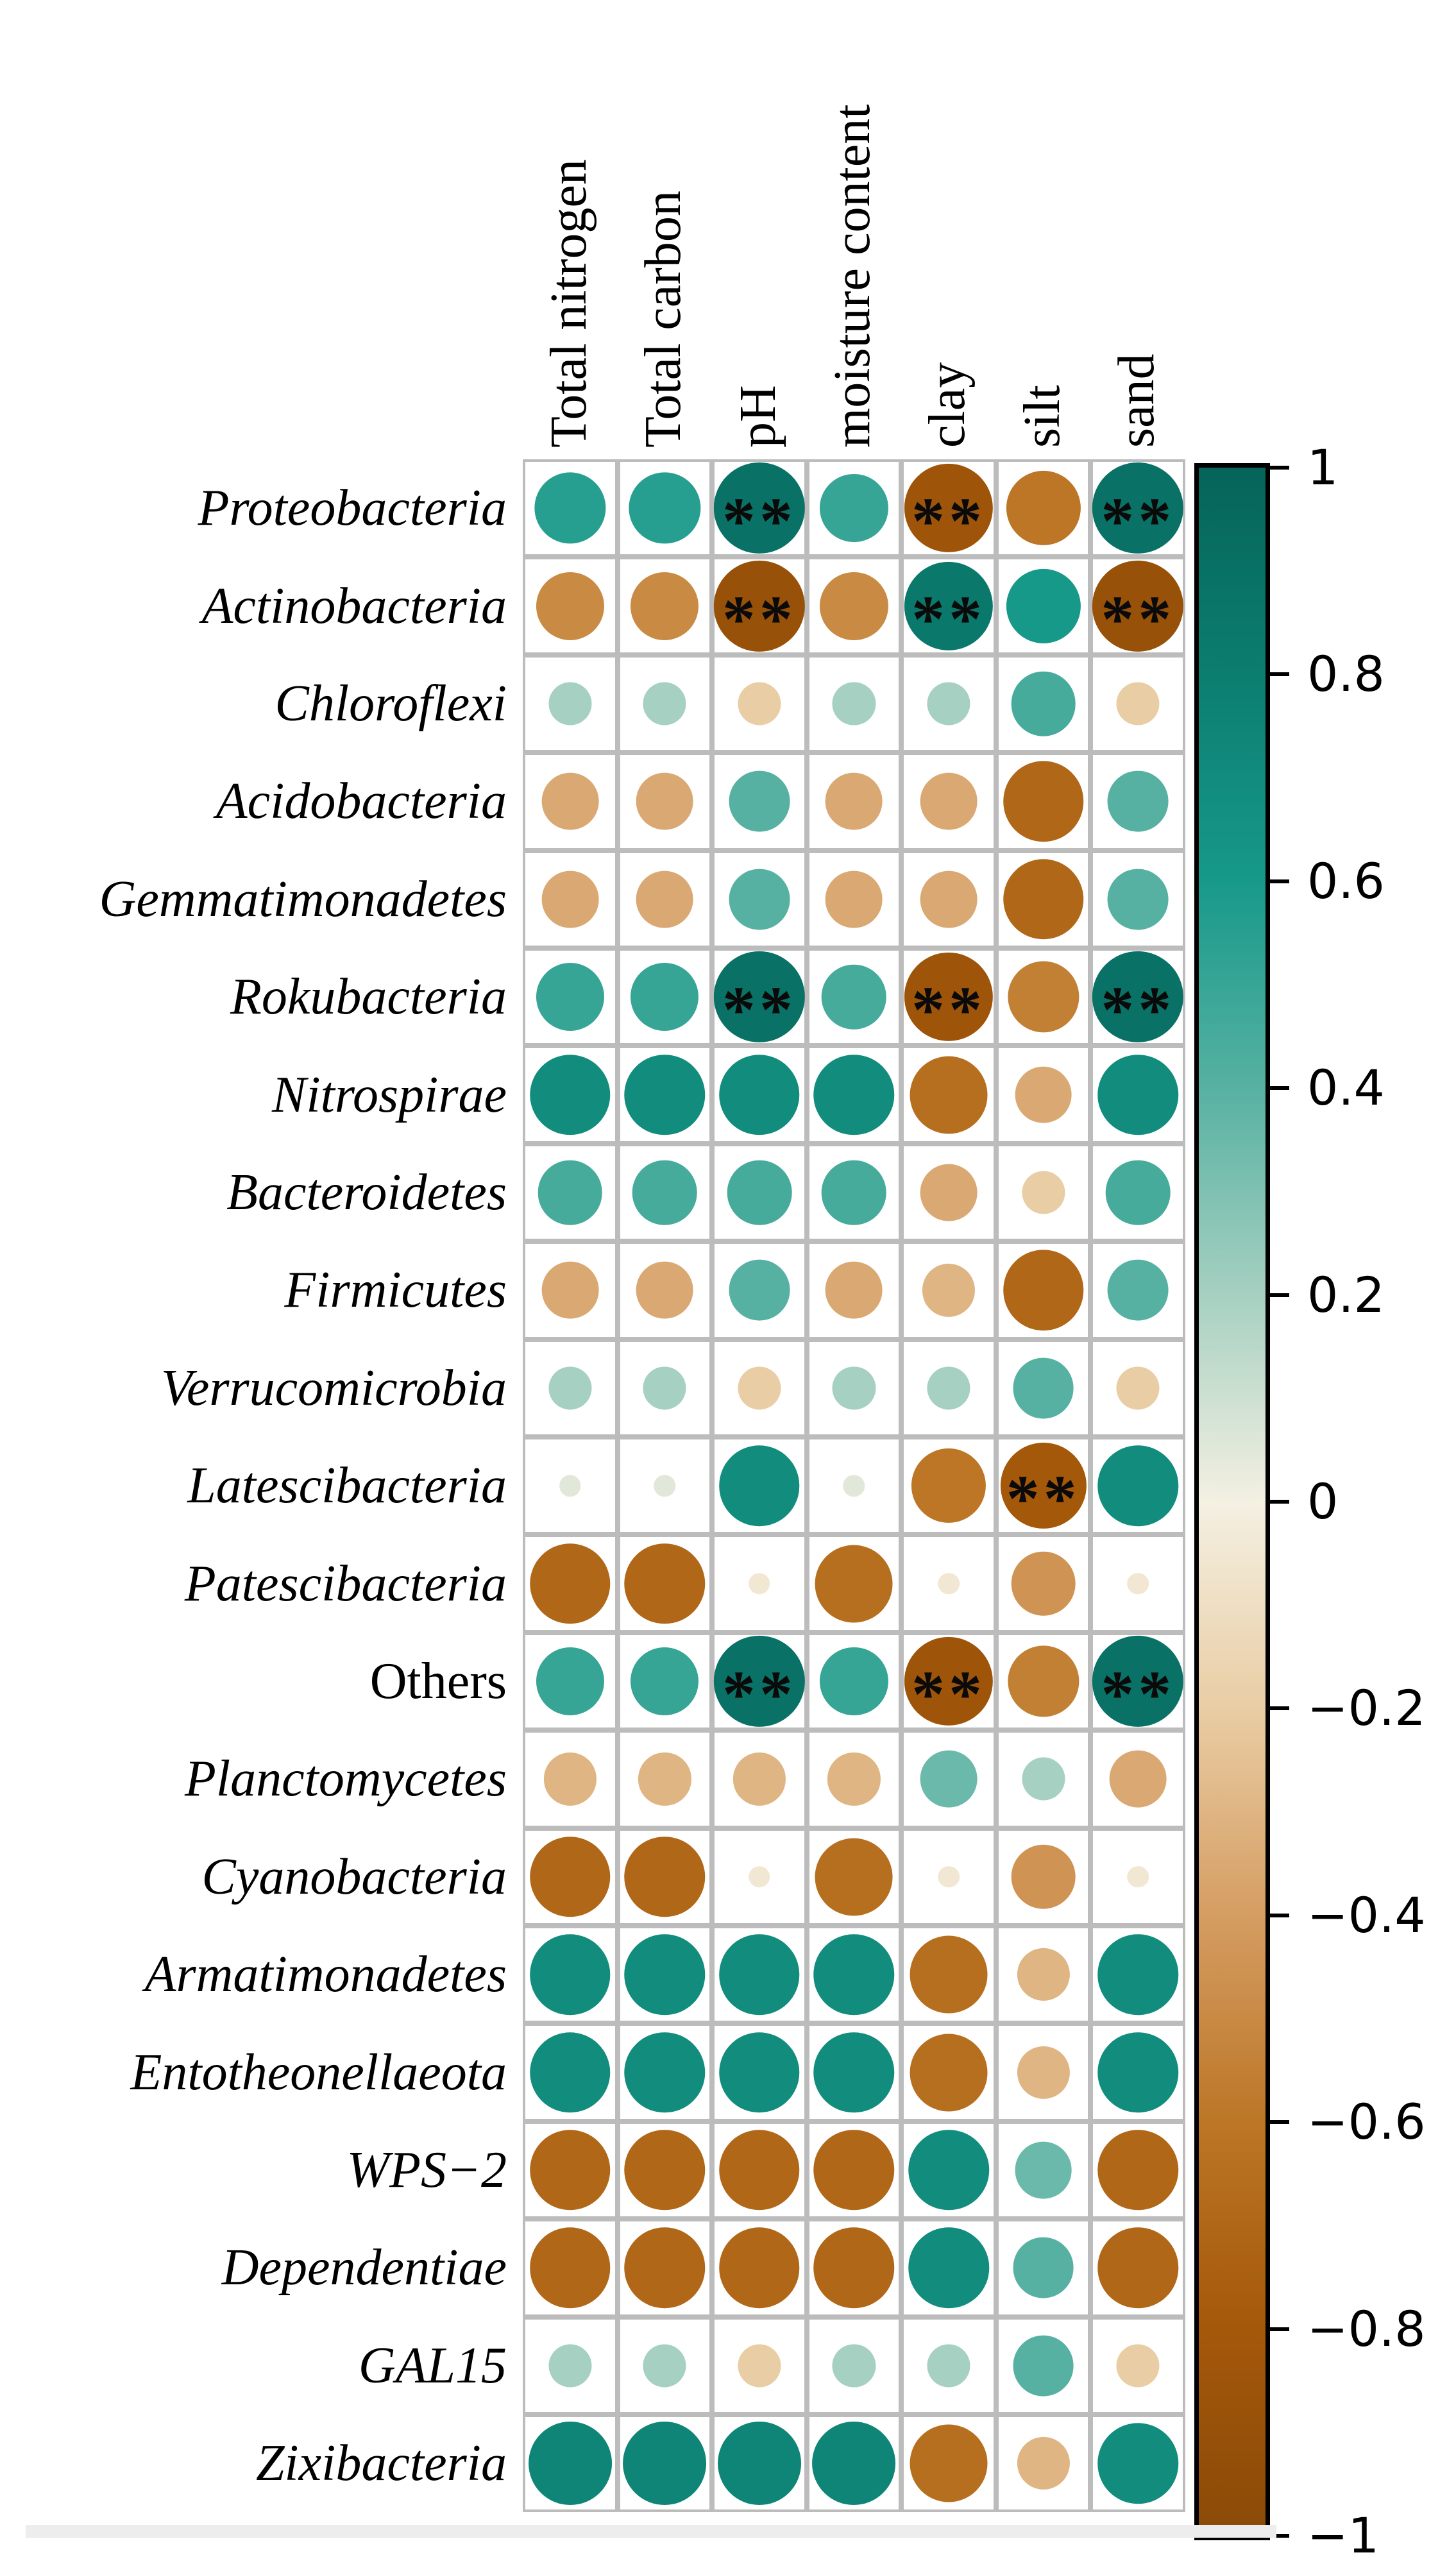 The image size is (1456, 2564). I want to click on matrix-cell-zixibacteria-total-carbon, so click(665, 2463).